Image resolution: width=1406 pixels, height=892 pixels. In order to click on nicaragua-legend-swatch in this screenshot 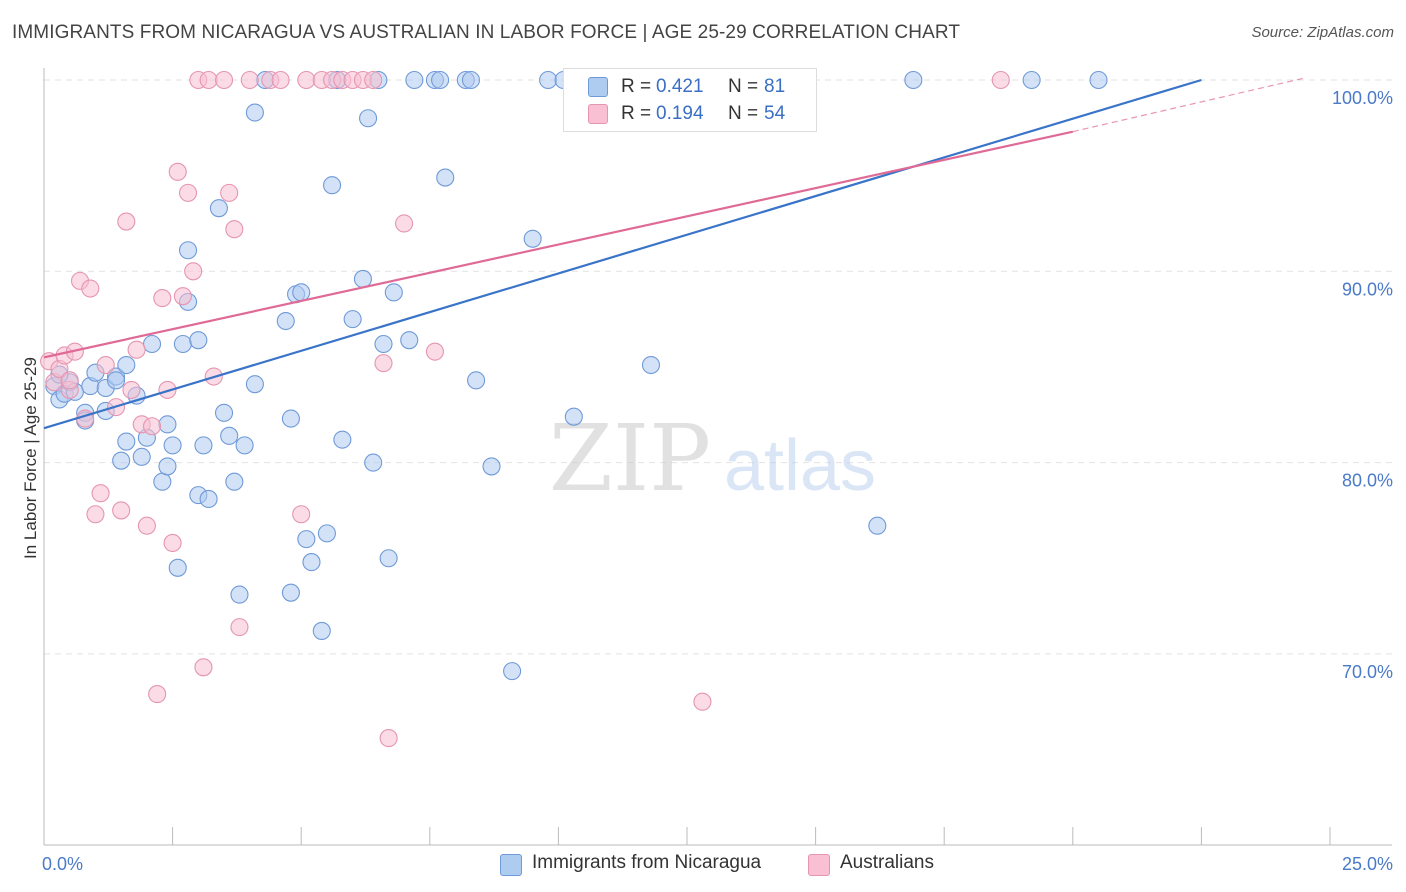, I will do `click(511, 865)`.